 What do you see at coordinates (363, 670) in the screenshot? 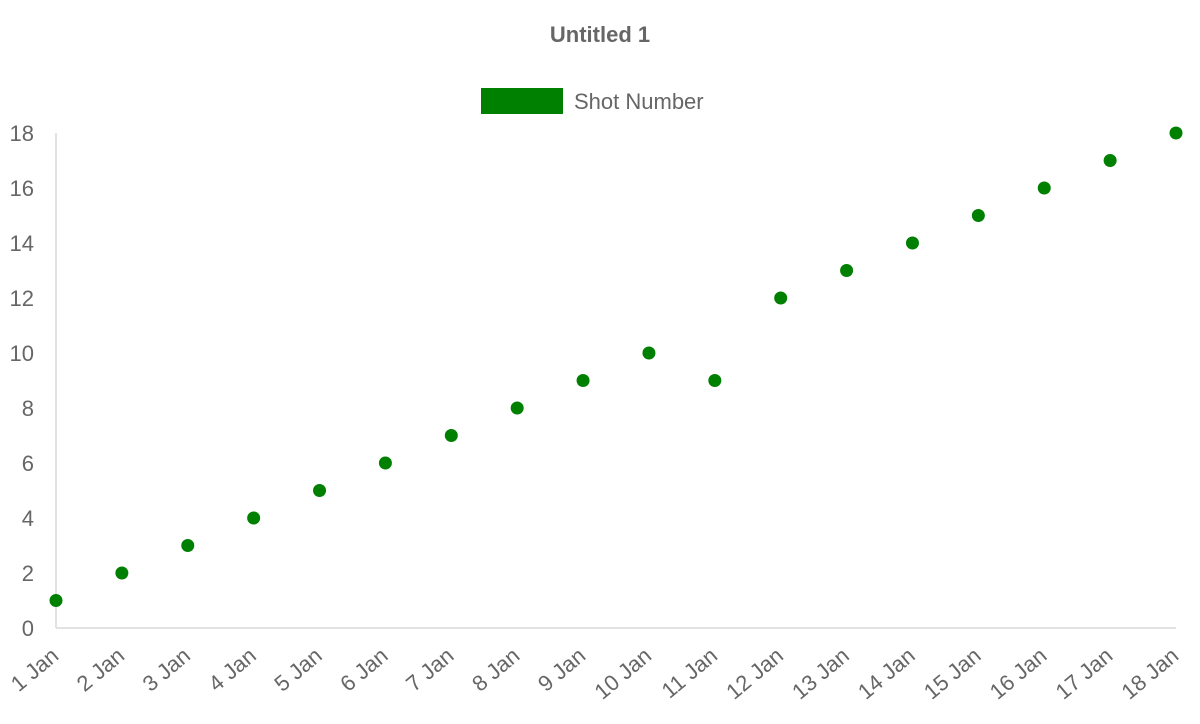
I see `x-tick-label: 6 Jan` at bounding box center [363, 670].